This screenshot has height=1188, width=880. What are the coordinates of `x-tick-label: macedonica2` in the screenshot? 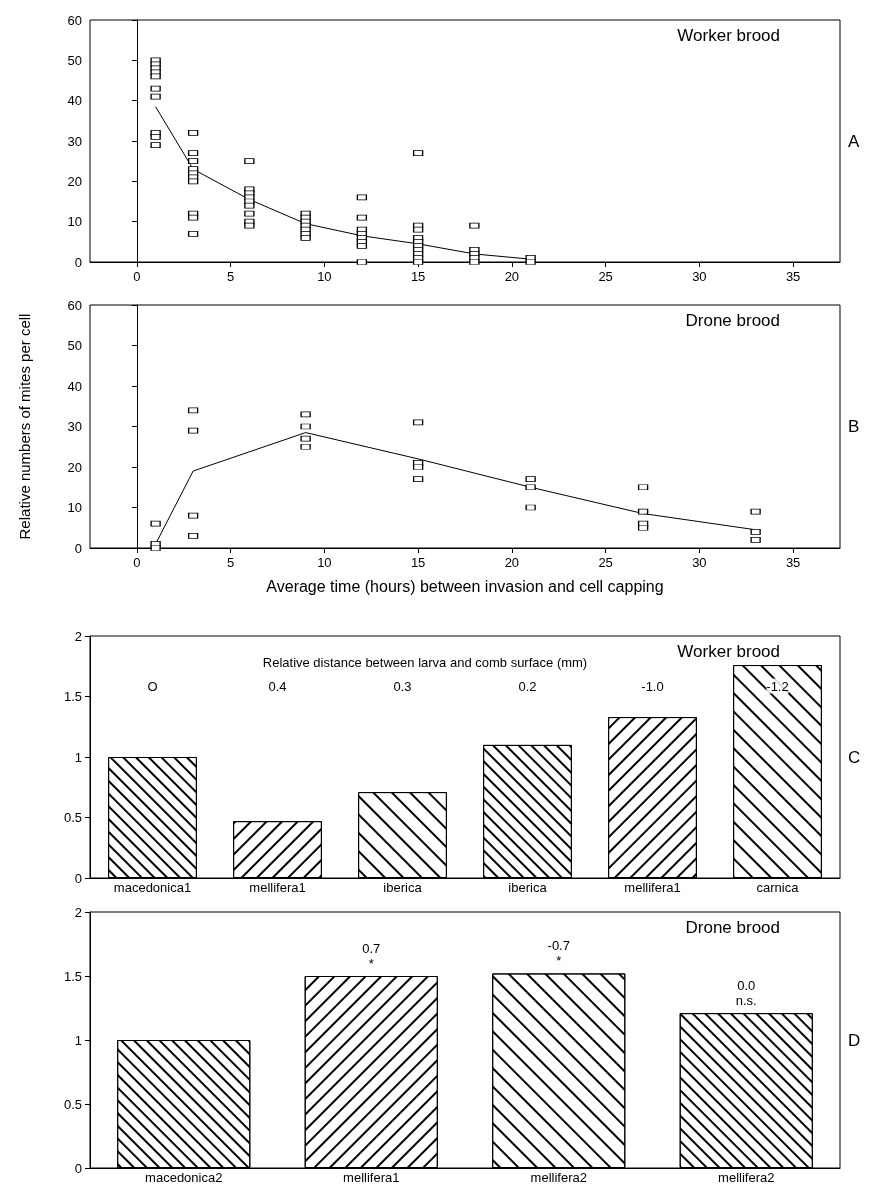 It's located at (184, 1177).